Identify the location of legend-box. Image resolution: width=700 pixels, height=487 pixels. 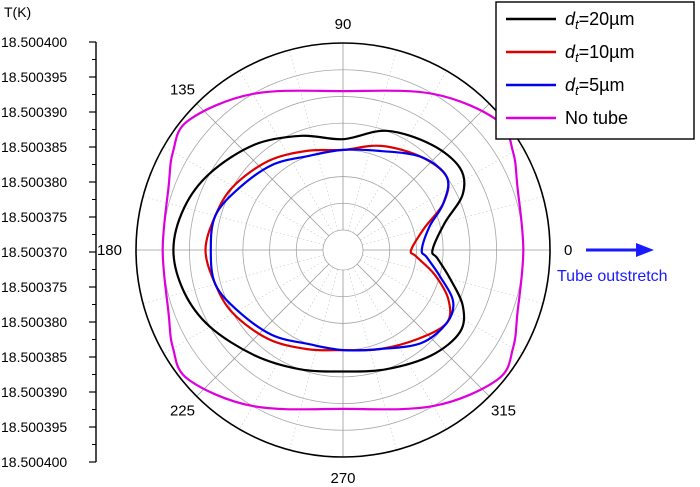
(595, 70).